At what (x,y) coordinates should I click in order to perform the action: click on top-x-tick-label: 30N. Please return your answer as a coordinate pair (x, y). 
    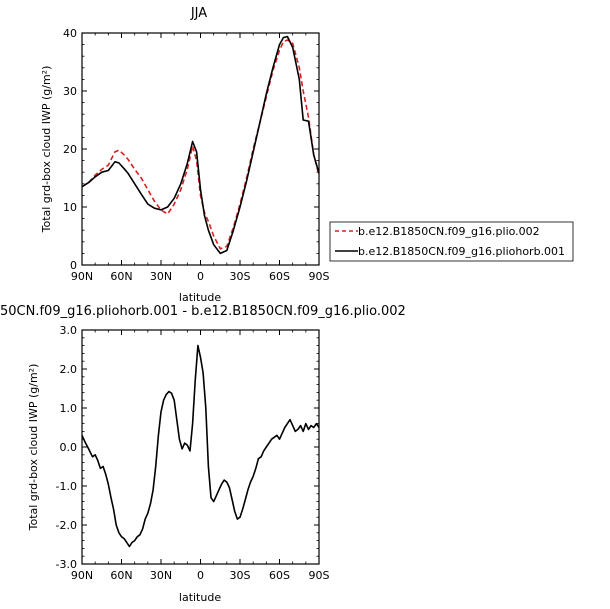
    Looking at the image, I should click on (161, 276).